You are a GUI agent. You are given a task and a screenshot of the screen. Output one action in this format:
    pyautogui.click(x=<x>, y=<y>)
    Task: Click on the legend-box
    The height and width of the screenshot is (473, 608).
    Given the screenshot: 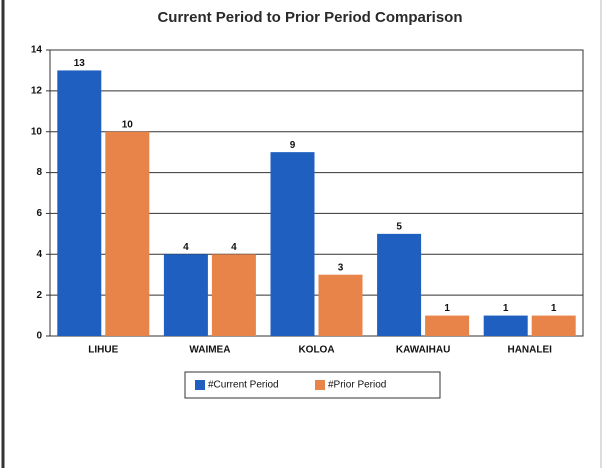 What is the action you would take?
    pyautogui.click(x=312, y=385)
    